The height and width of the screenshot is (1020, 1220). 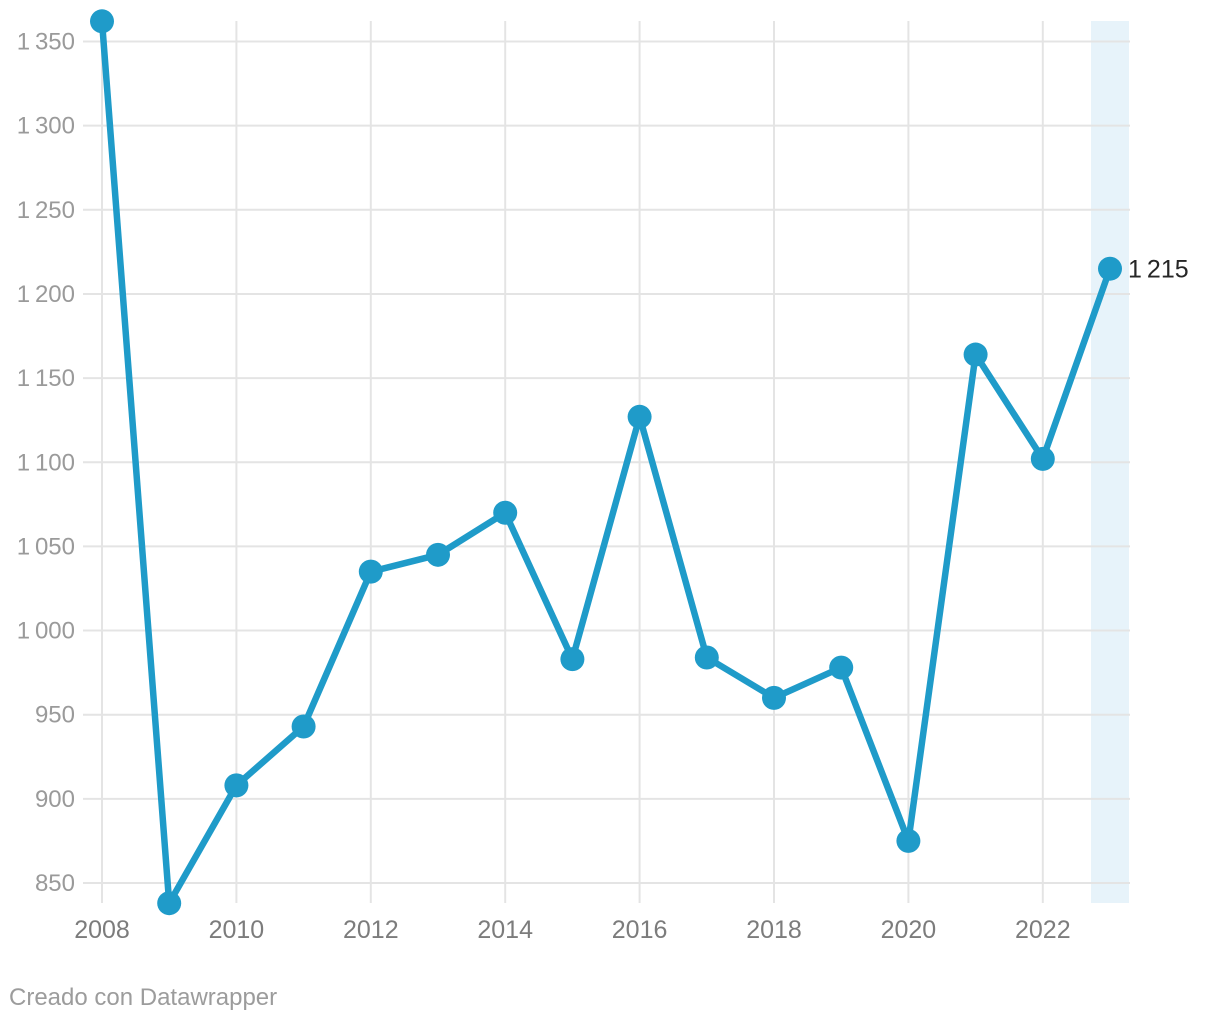 I want to click on y-axis-tick-label: 1 100, so click(x=46, y=462).